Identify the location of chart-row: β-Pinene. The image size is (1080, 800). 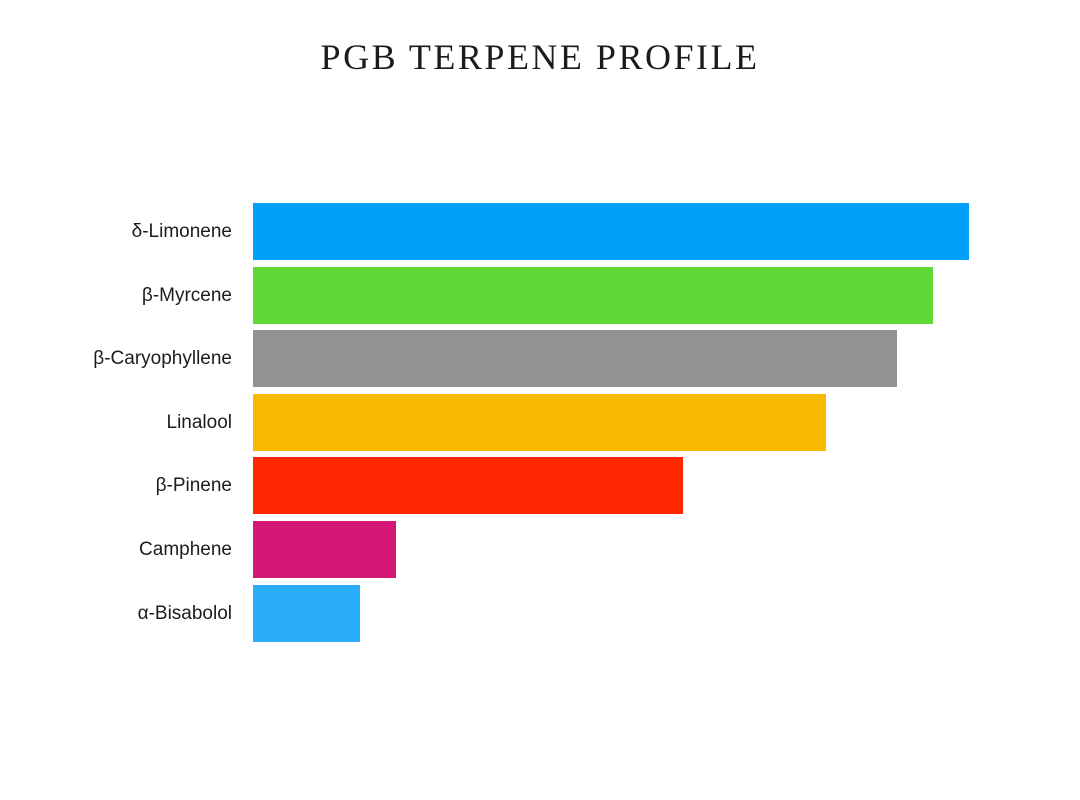
(484, 486).